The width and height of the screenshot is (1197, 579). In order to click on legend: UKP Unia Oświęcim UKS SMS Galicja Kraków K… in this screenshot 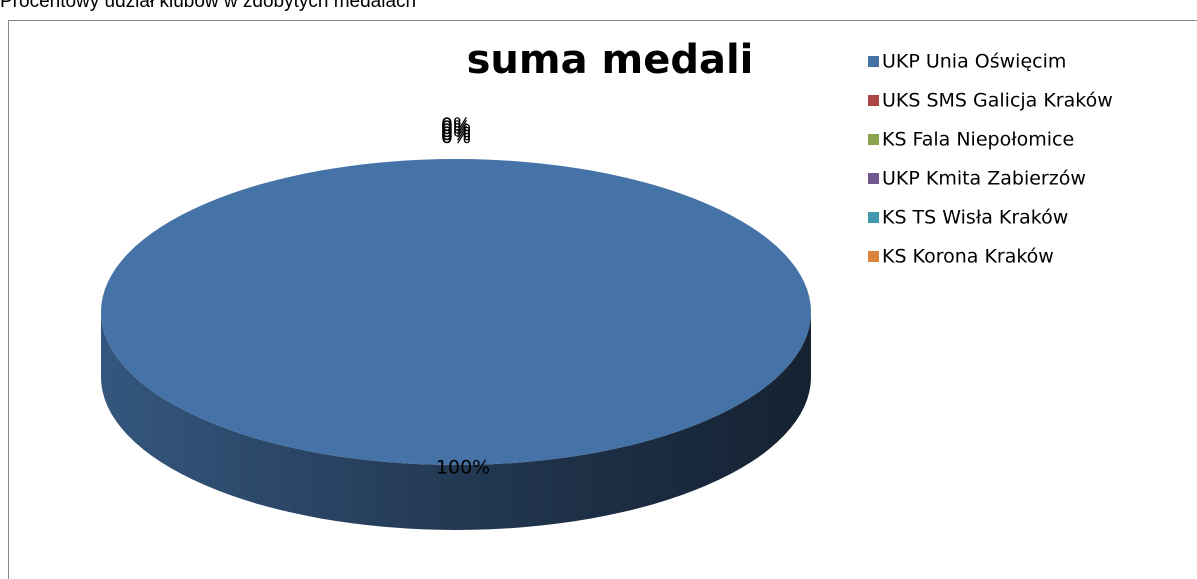, I will do `click(990, 159)`.